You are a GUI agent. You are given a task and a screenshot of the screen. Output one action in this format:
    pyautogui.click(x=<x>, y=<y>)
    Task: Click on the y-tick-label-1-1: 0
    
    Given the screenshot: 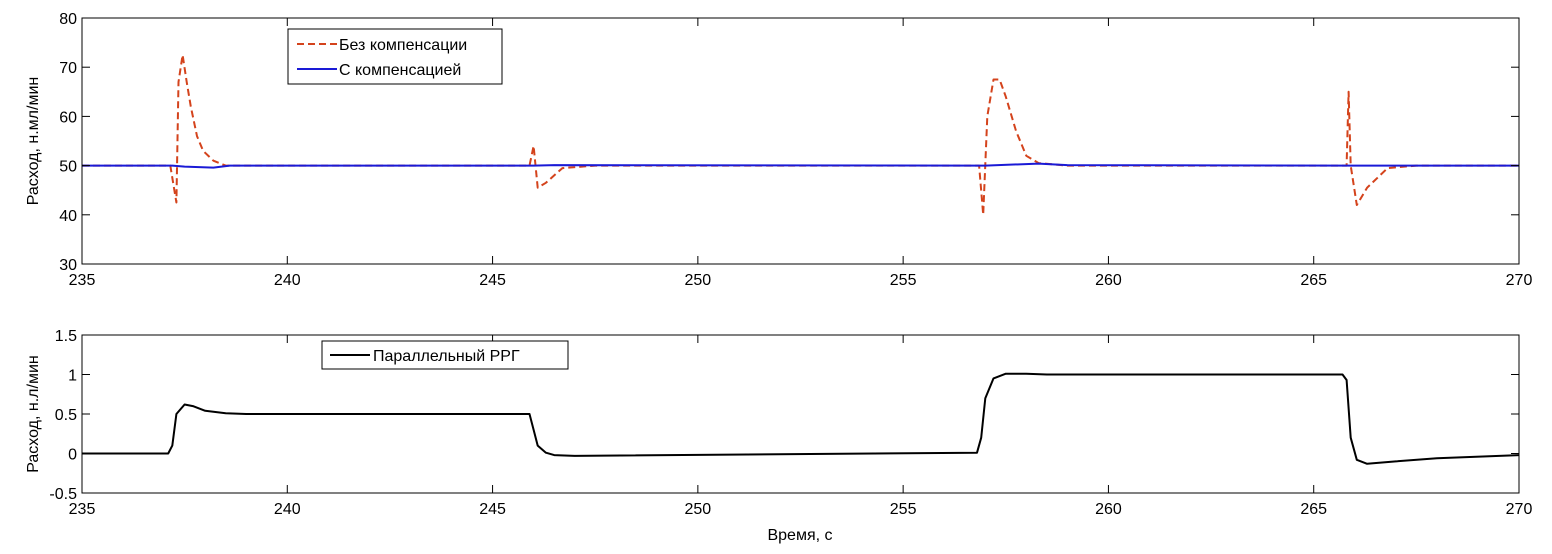 What is the action you would take?
    pyautogui.click(x=72, y=455)
    